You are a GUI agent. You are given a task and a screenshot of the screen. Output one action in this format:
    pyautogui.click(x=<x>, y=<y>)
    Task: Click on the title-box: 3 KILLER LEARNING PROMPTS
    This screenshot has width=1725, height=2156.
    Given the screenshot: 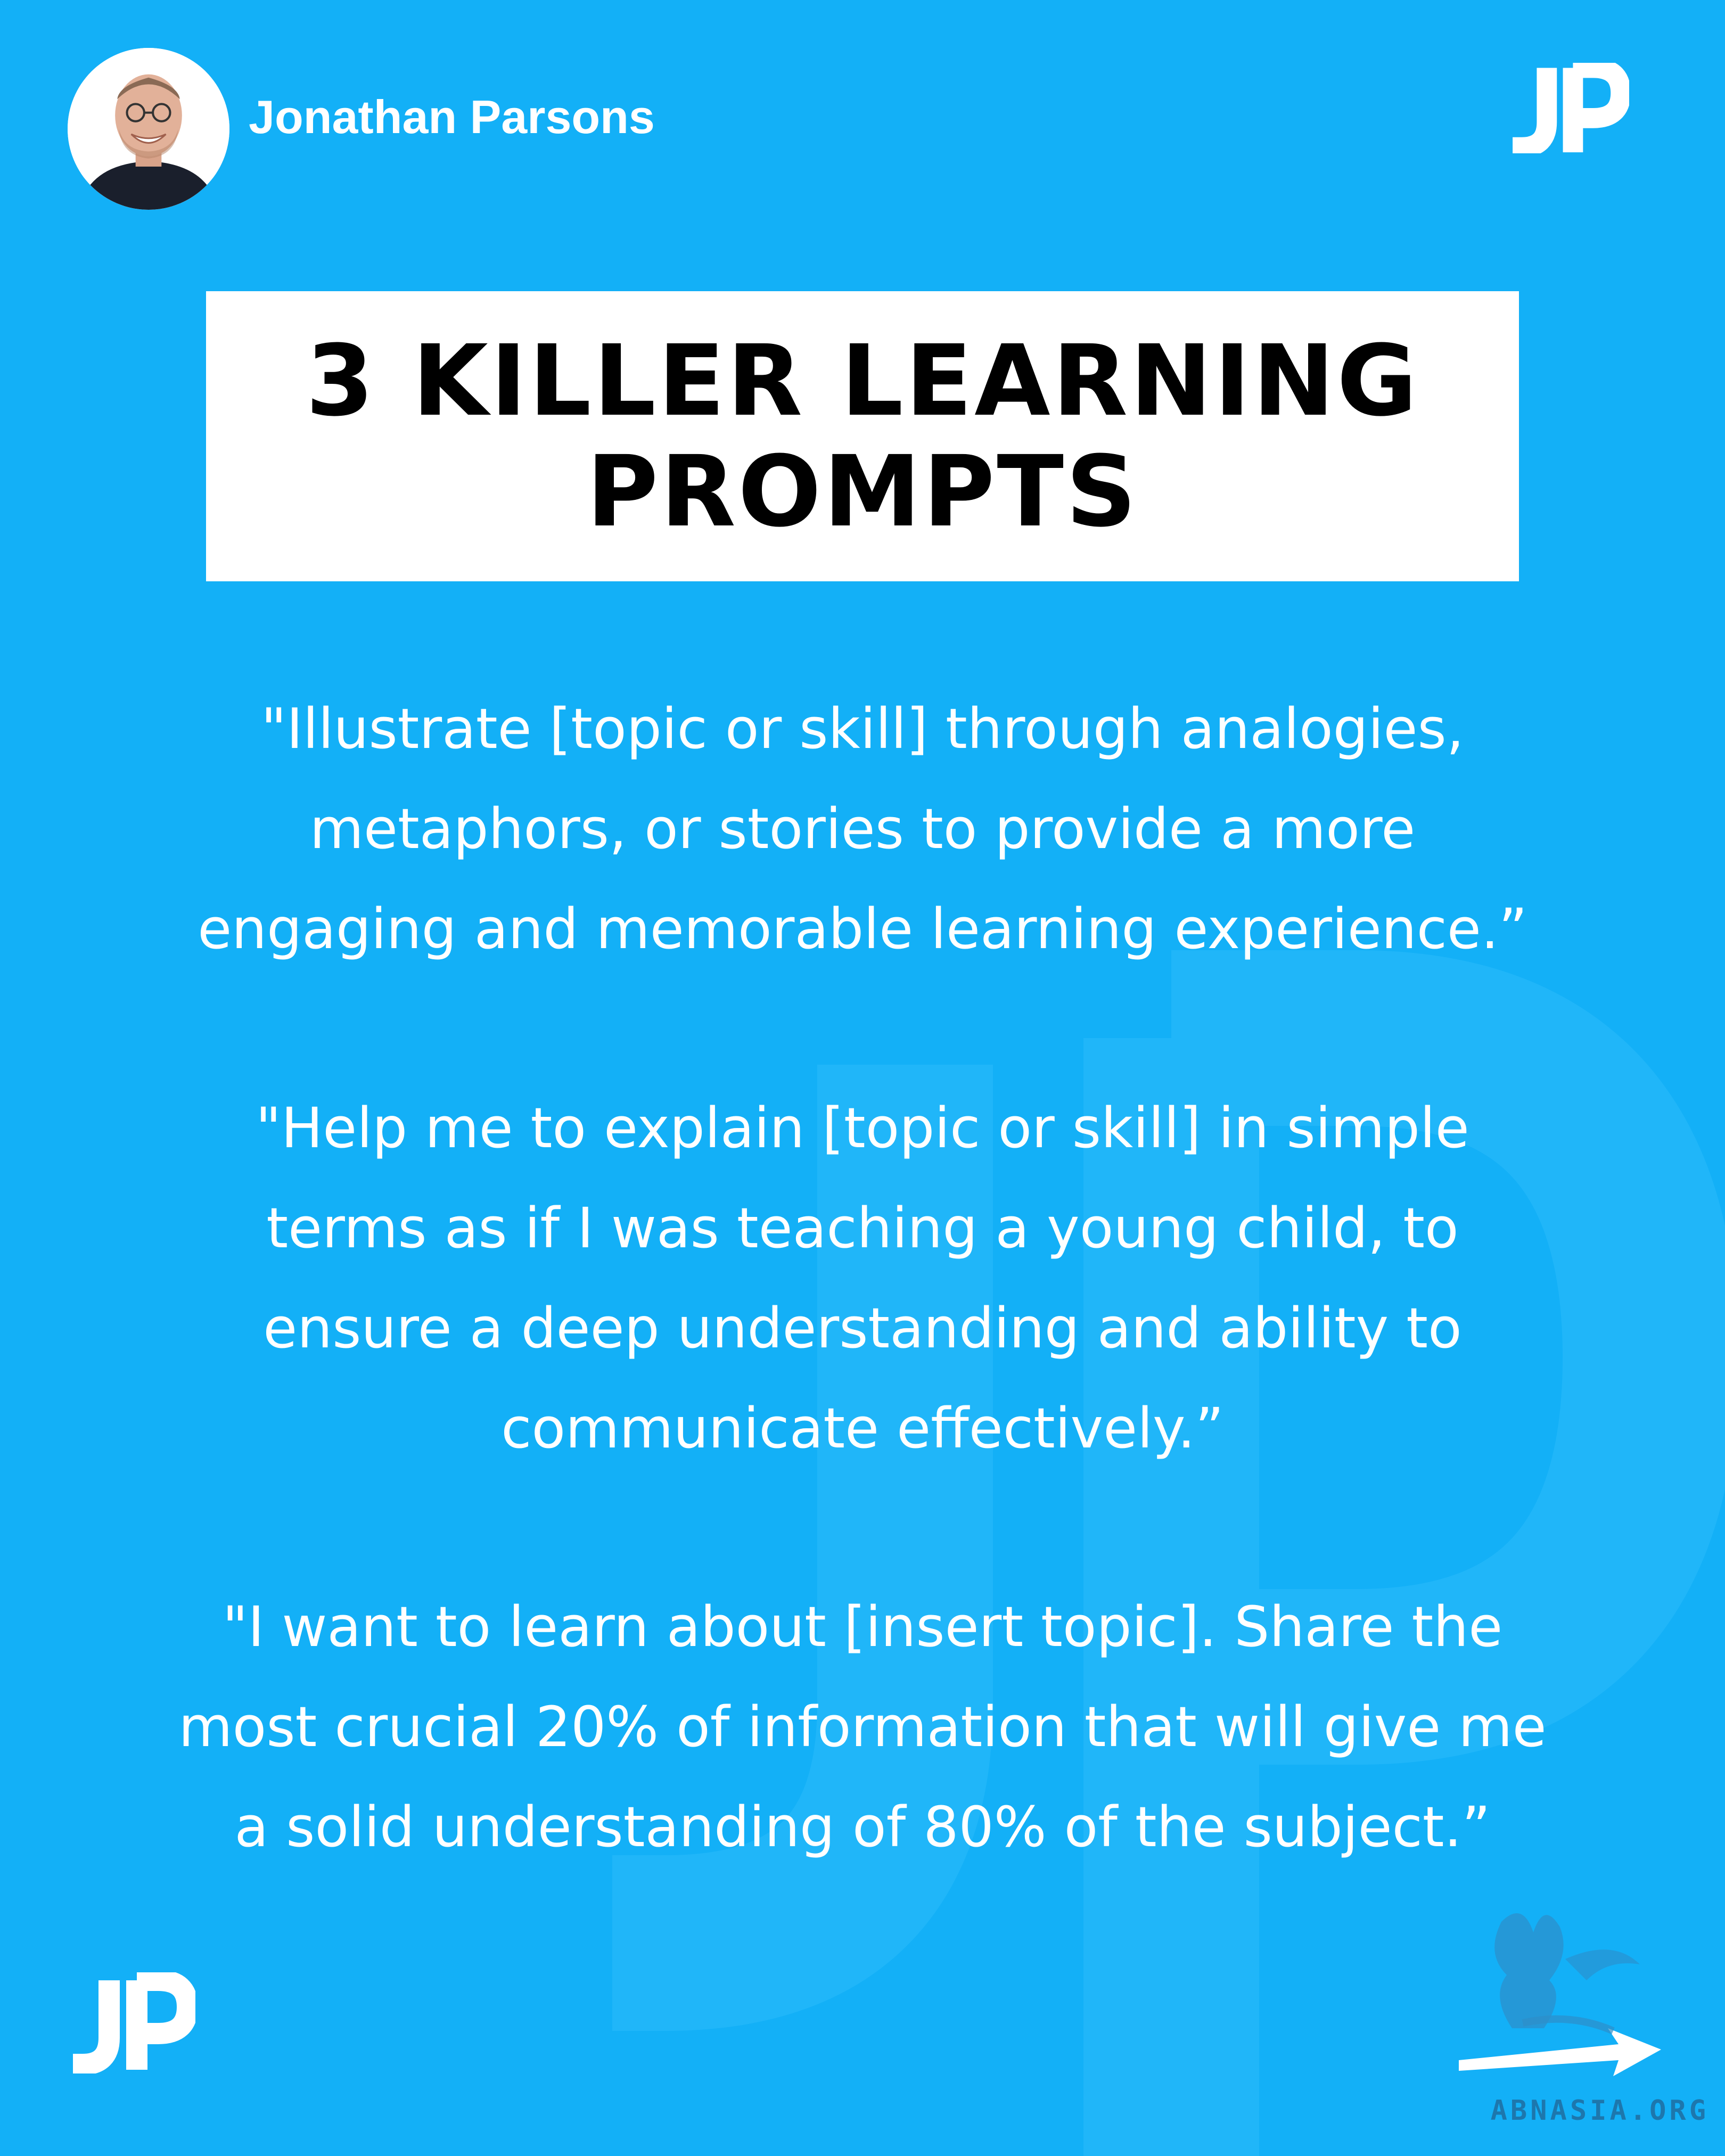 What is the action you would take?
    pyautogui.click(x=862, y=436)
    